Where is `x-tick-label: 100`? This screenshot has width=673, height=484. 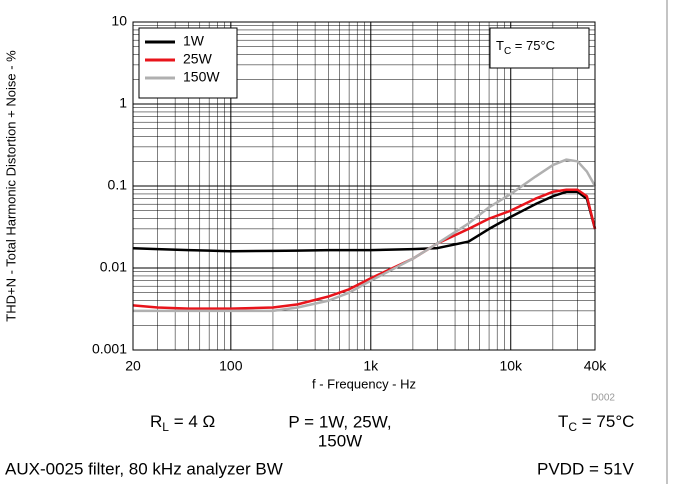 x-tick-label: 100 is located at coordinates (231, 366).